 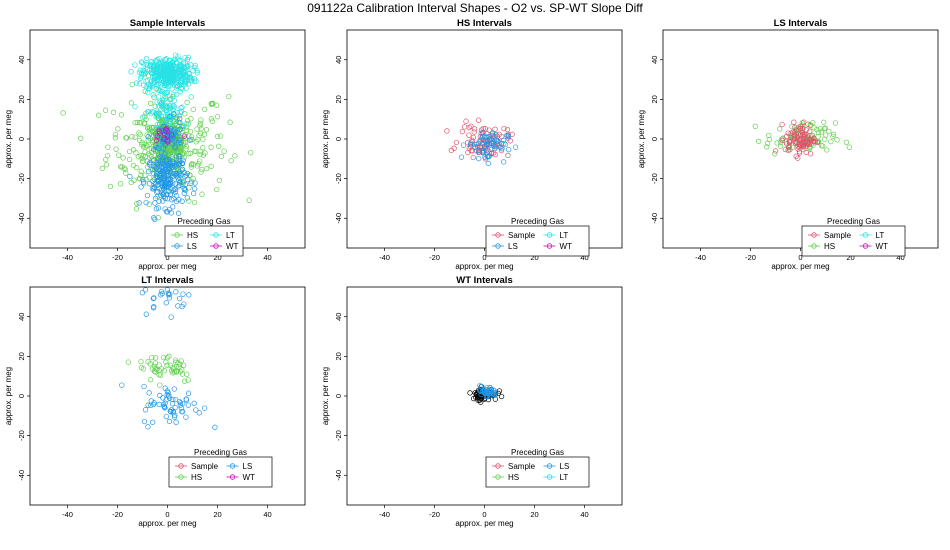 I want to click on point-black, so click(x=501, y=396).